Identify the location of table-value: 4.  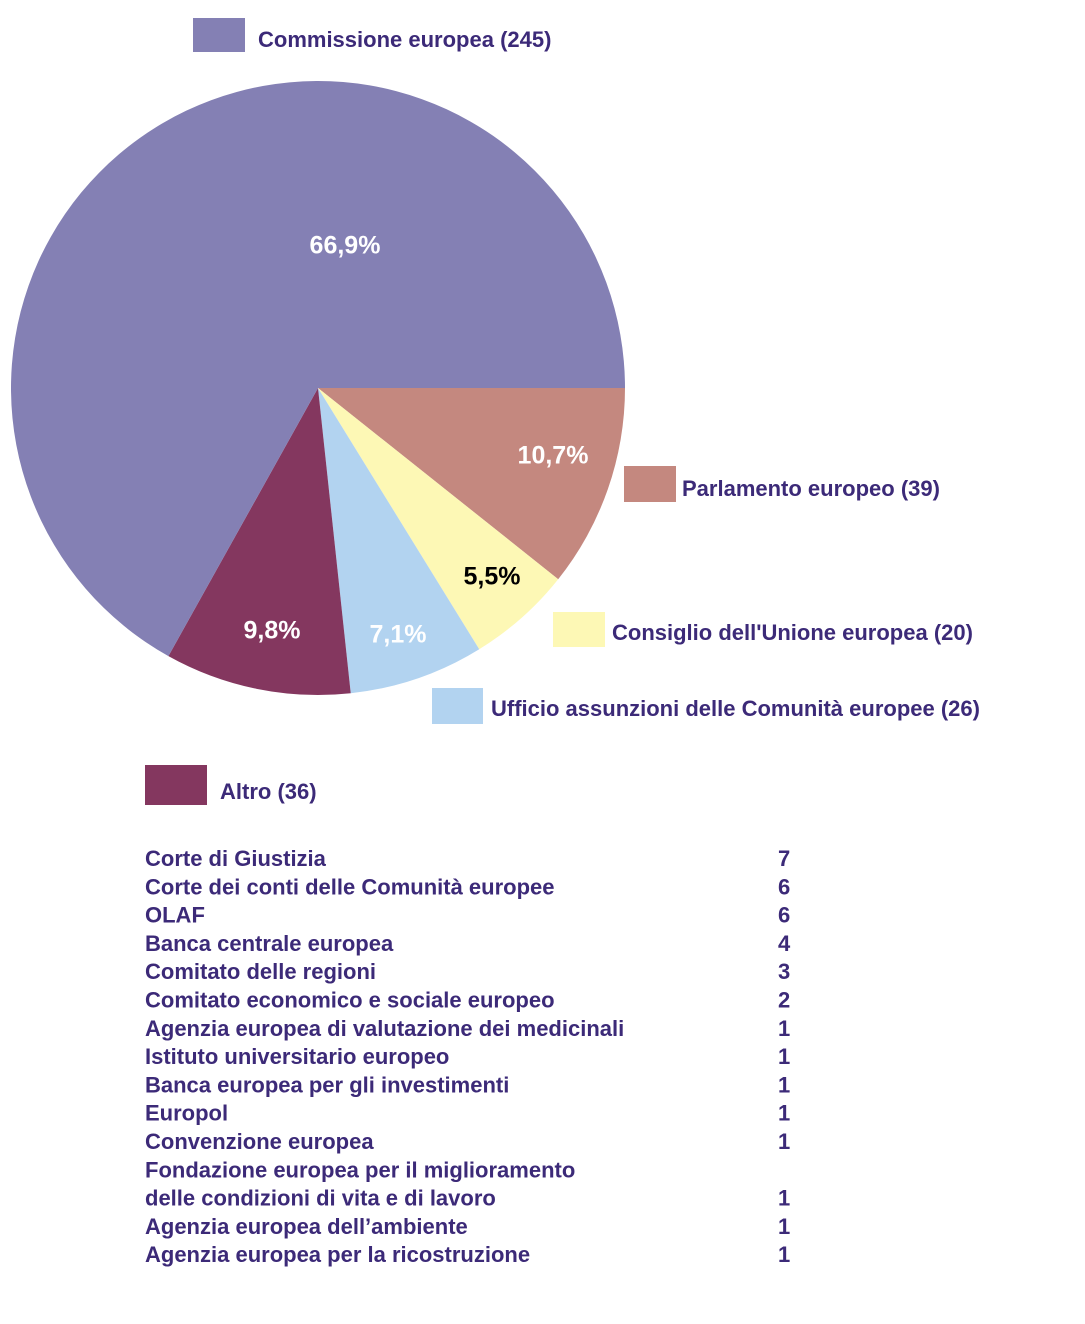
(784, 943).